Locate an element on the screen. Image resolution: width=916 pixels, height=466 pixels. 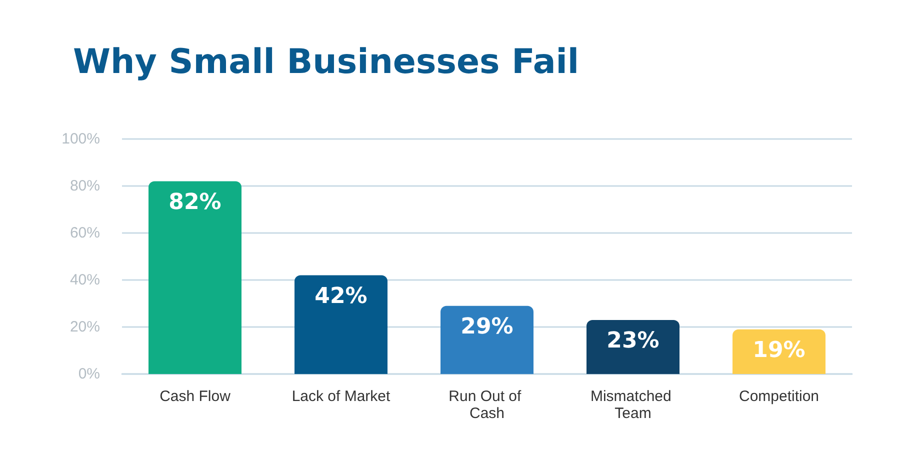
x-tick-label: Run Out of Cash is located at coordinates (487, 405).